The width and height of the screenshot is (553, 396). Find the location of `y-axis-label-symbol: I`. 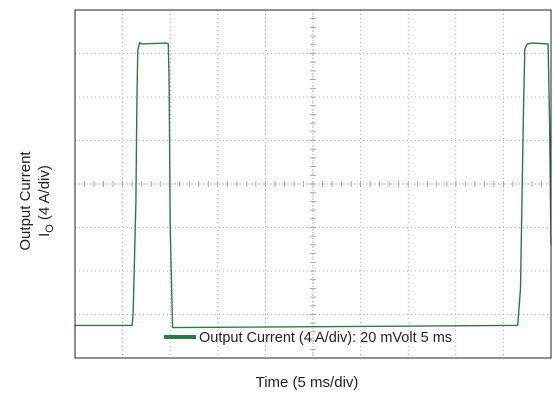

y-axis-label-symbol: I is located at coordinates (44, 235).